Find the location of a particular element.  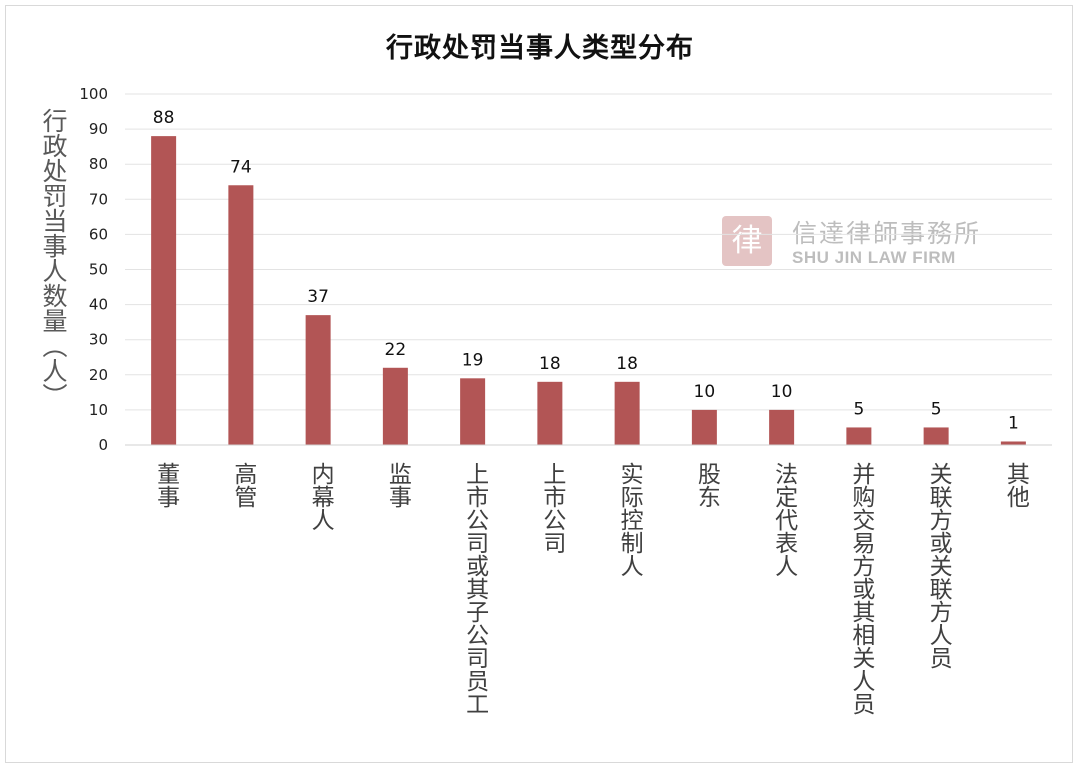

y-axis-title: 行政处罚当事人数量（人） is located at coordinates (53, 258).